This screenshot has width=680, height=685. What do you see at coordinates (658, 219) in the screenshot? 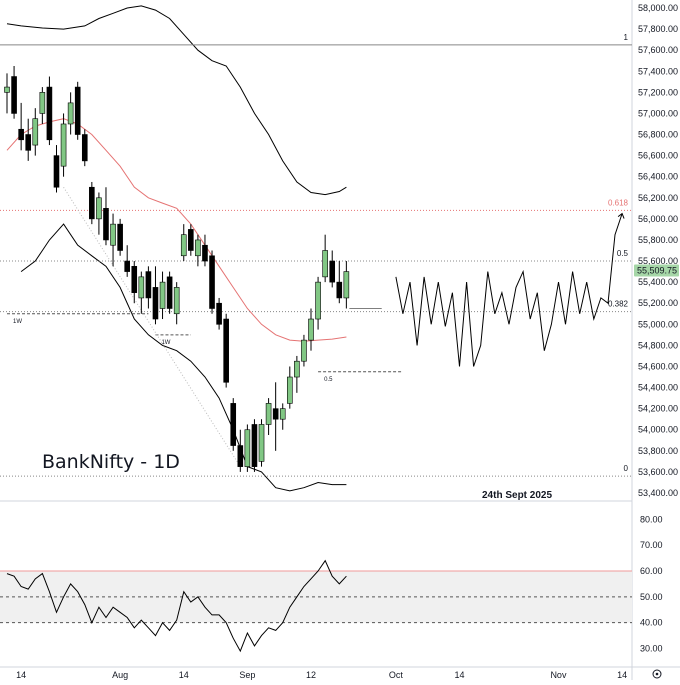
I see `price-tick-label: 56,000.00` at bounding box center [658, 219].